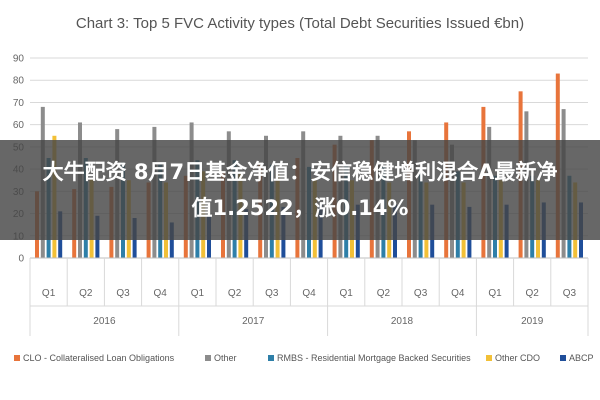  Describe the element at coordinates (171, 240) in the screenshot. I see `bar` at that location.